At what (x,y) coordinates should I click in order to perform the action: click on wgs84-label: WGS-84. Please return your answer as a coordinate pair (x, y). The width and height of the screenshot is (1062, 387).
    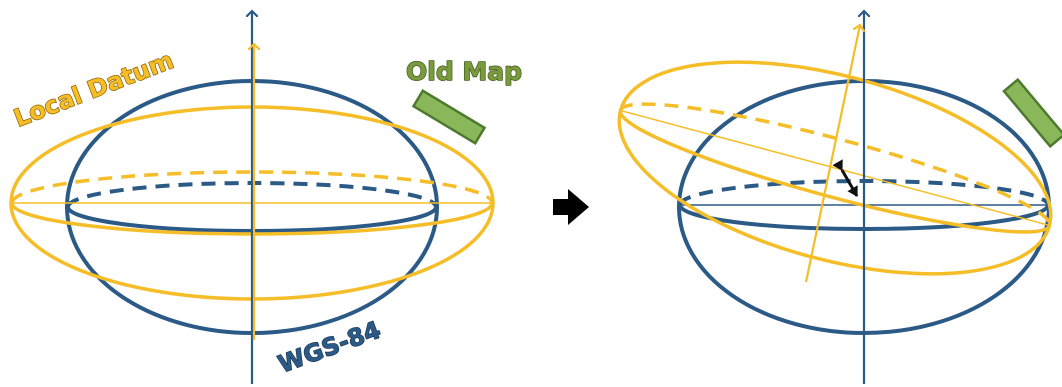
    Looking at the image, I should click on (329, 347).